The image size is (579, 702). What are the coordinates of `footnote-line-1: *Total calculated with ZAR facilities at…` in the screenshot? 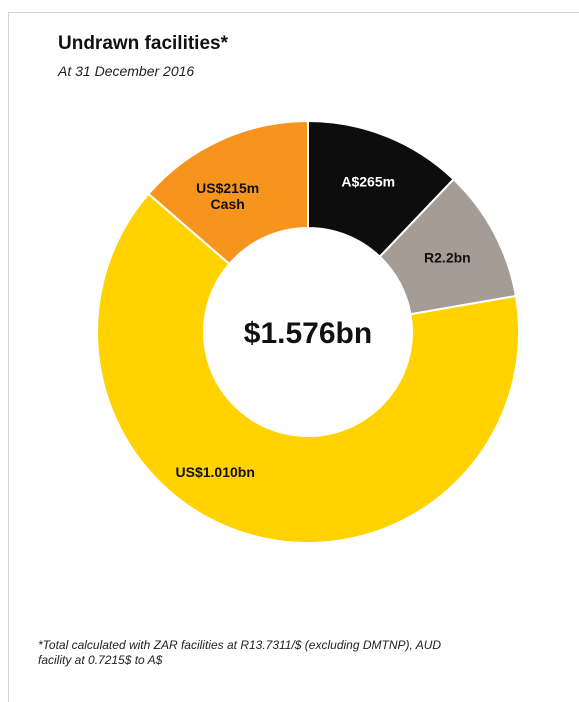 It's located at (240, 645).